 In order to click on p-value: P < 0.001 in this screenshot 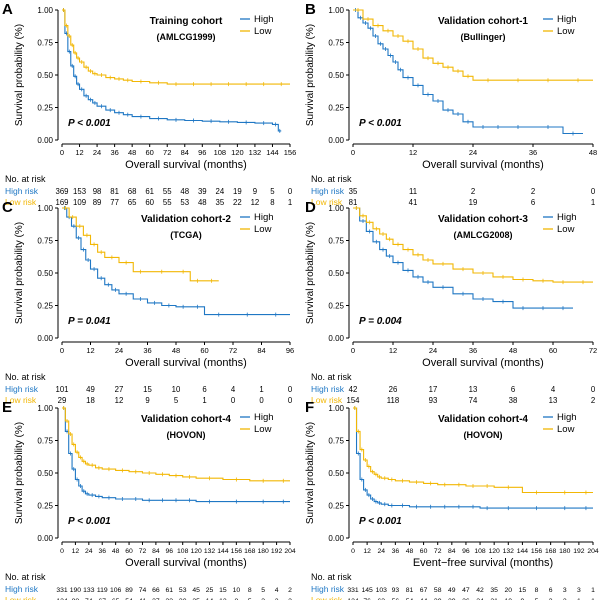, I will do `click(380, 521)`.